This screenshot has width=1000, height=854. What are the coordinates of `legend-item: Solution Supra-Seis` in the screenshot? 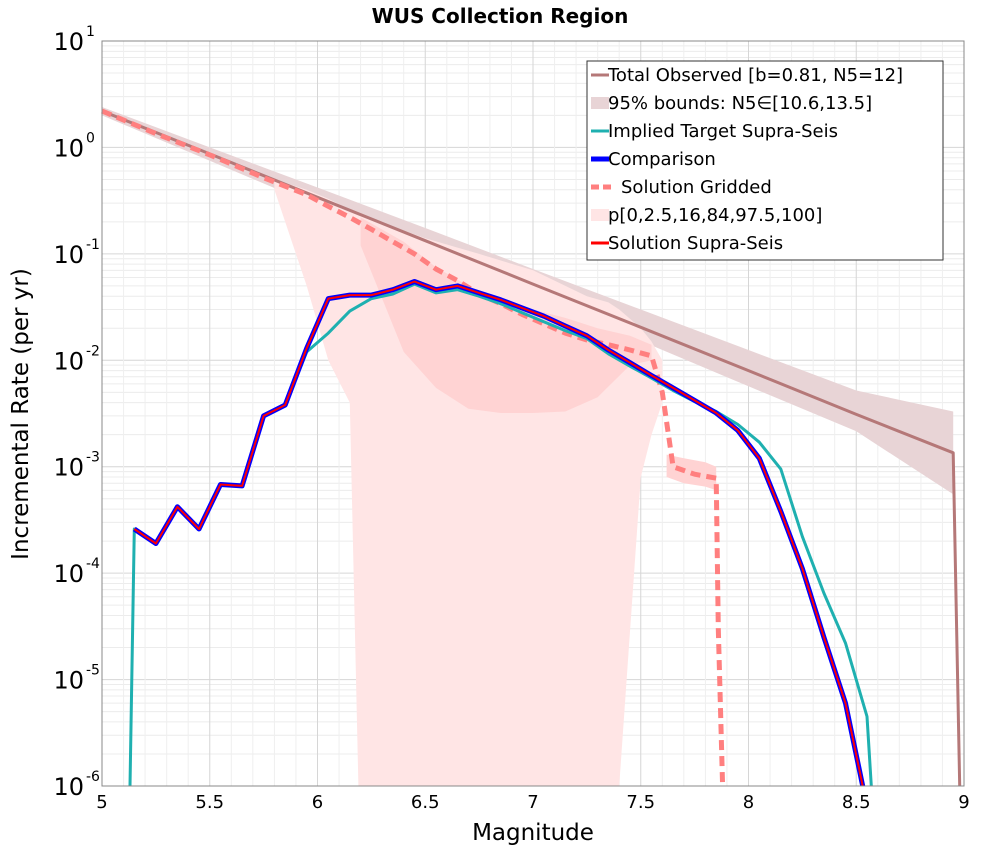 It's located at (687, 243).